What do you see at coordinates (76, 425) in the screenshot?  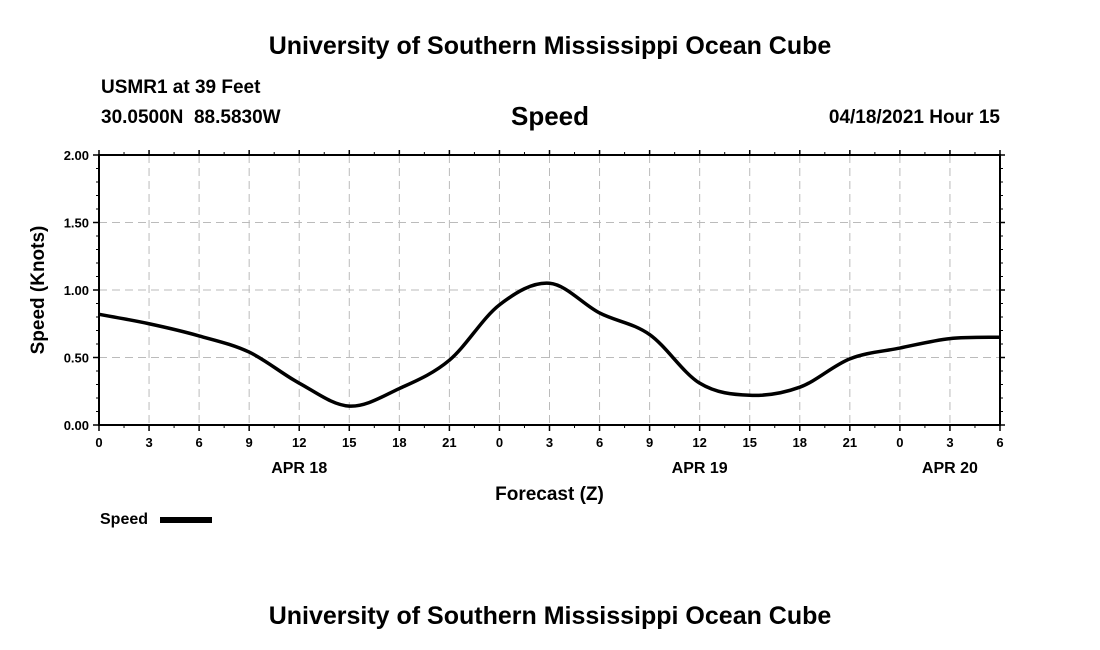 I see `y-tick-label: 0.00` at bounding box center [76, 425].